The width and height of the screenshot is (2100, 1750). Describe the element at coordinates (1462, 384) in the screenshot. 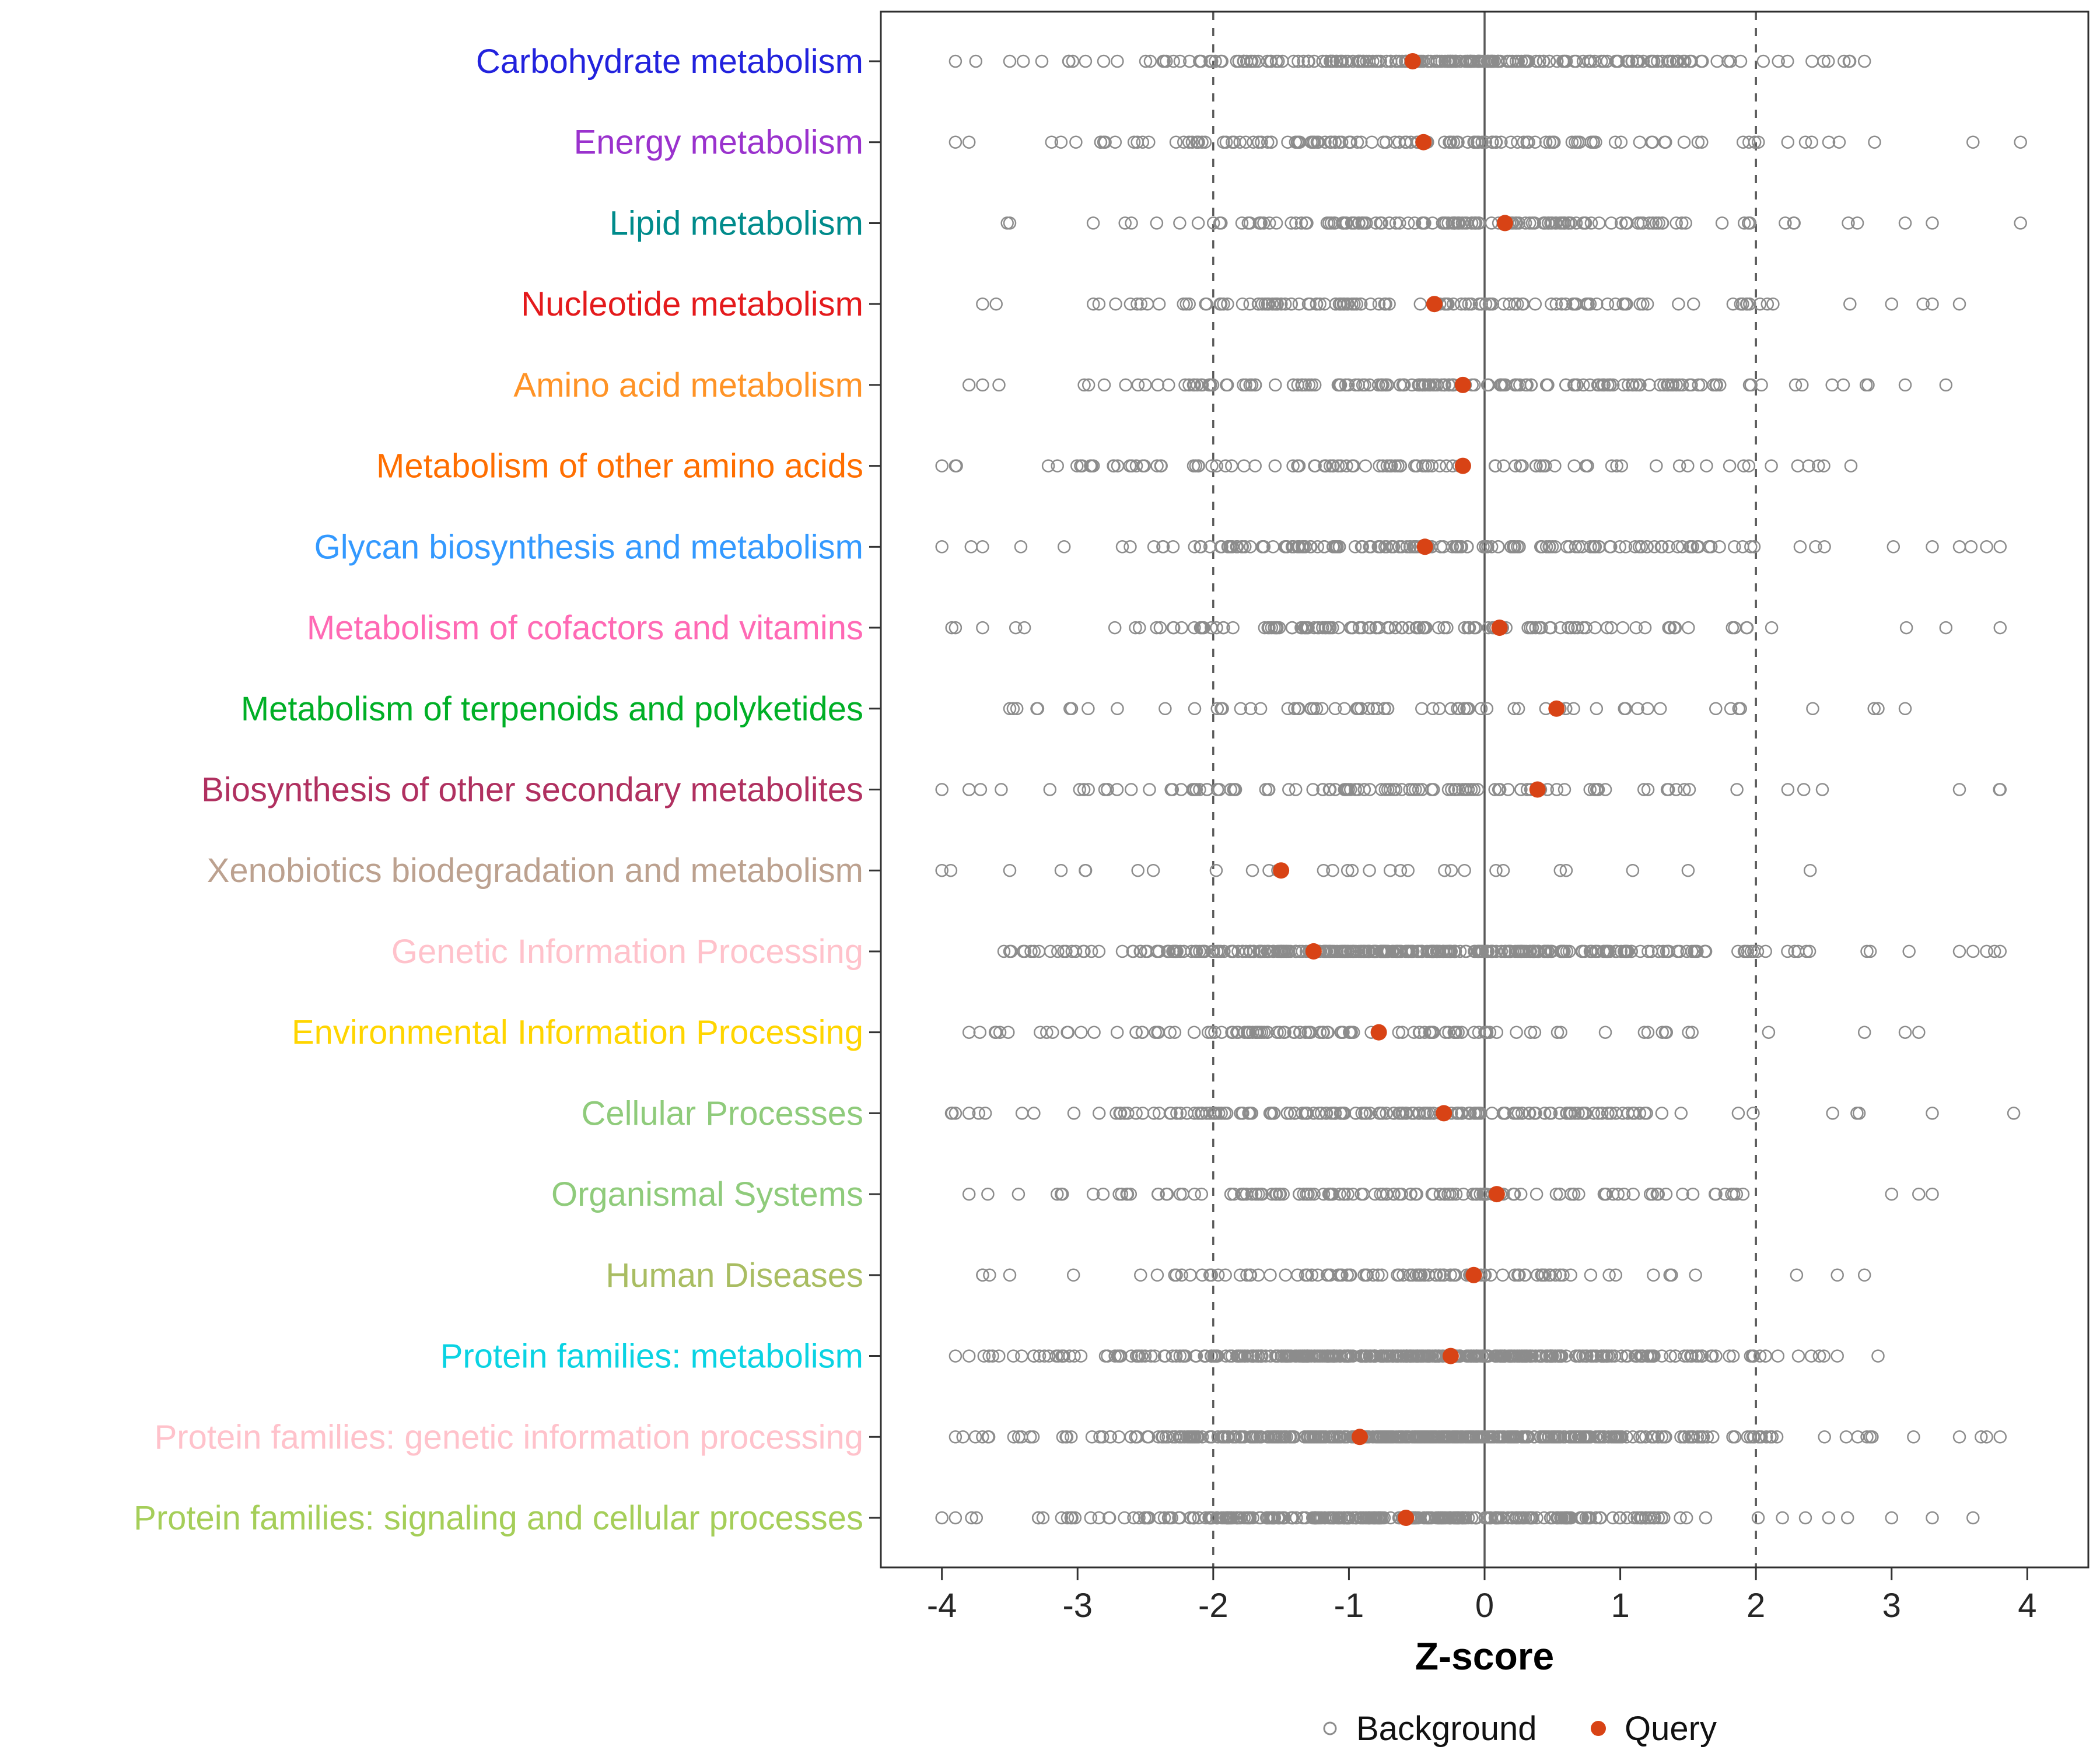

I see `query-point` at that location.